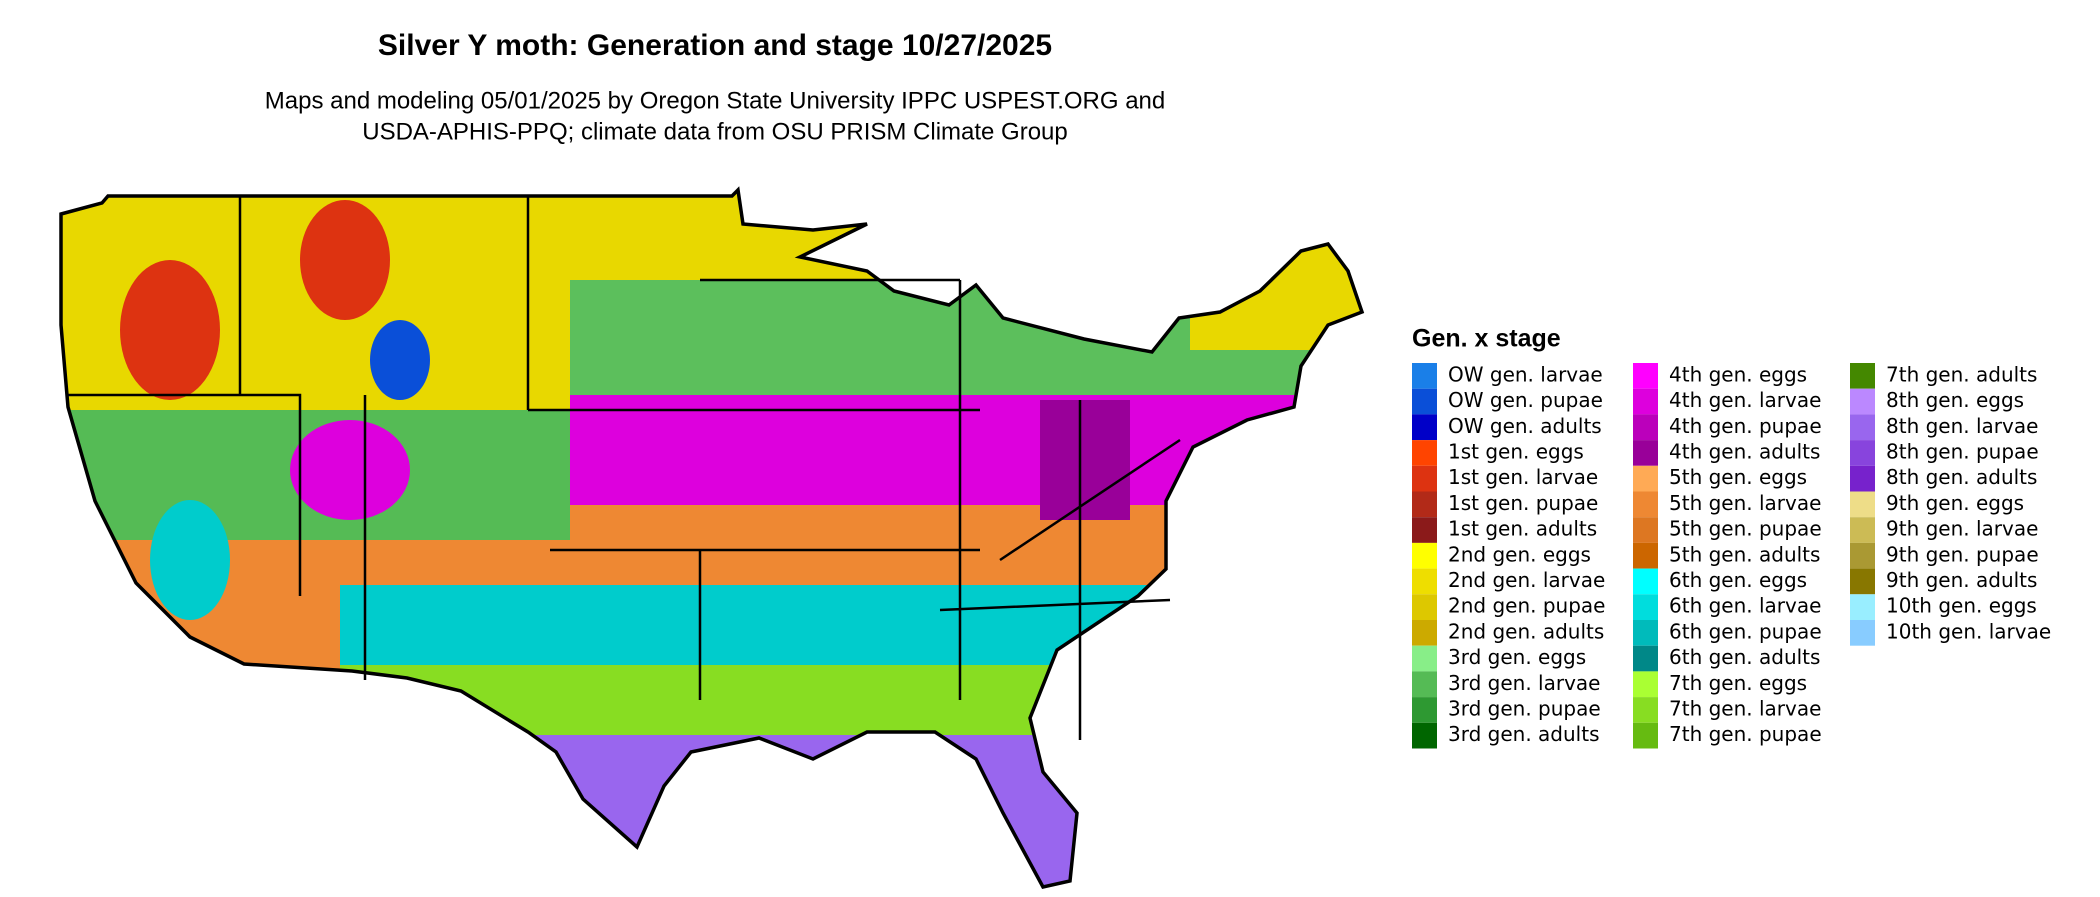 The width and height of the screenshot is (2100, 897). Describe the element at coordinates (1962, 554) in the screenshot. I see `legend-label: 9th gen. pupae` at that location.